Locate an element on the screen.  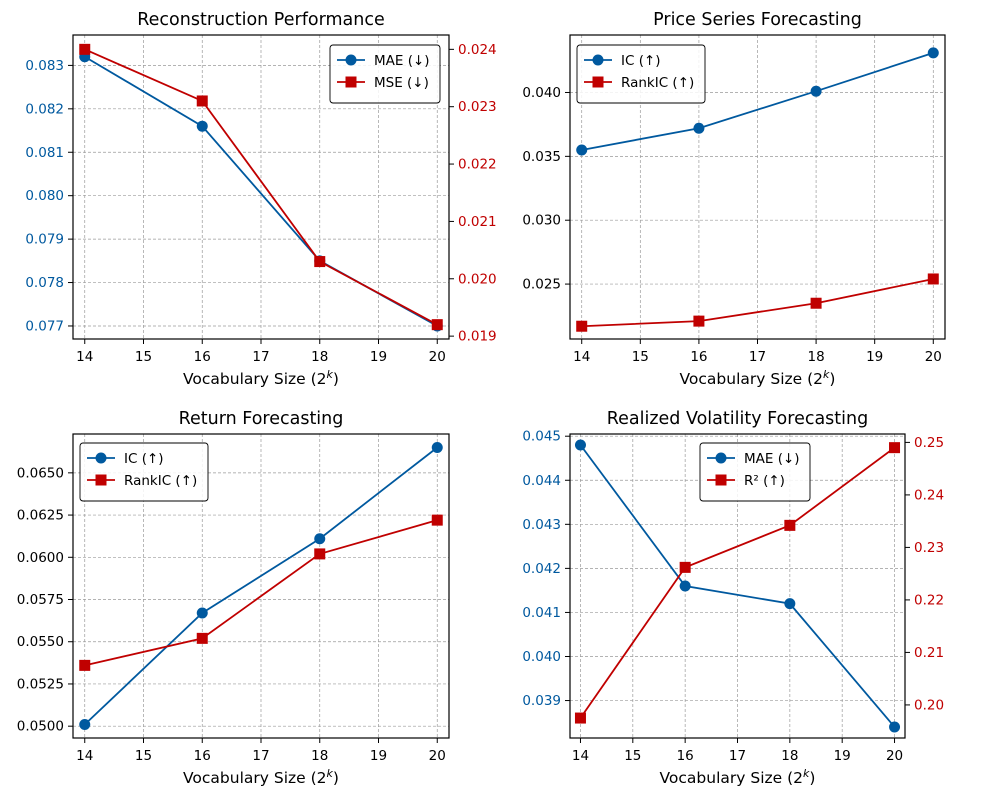
y-tick-label: 0.0525 is located at coordinates (40, 684).